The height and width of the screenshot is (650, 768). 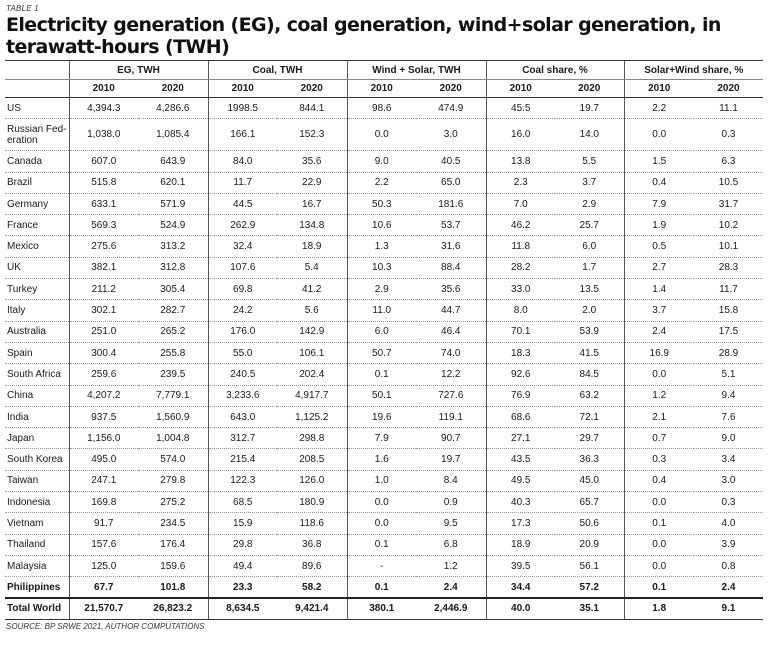 What do you see at coordinates (520, 289) in the screenshot?
I see `value-cell: 33.0` at bounding box center [520, 289].